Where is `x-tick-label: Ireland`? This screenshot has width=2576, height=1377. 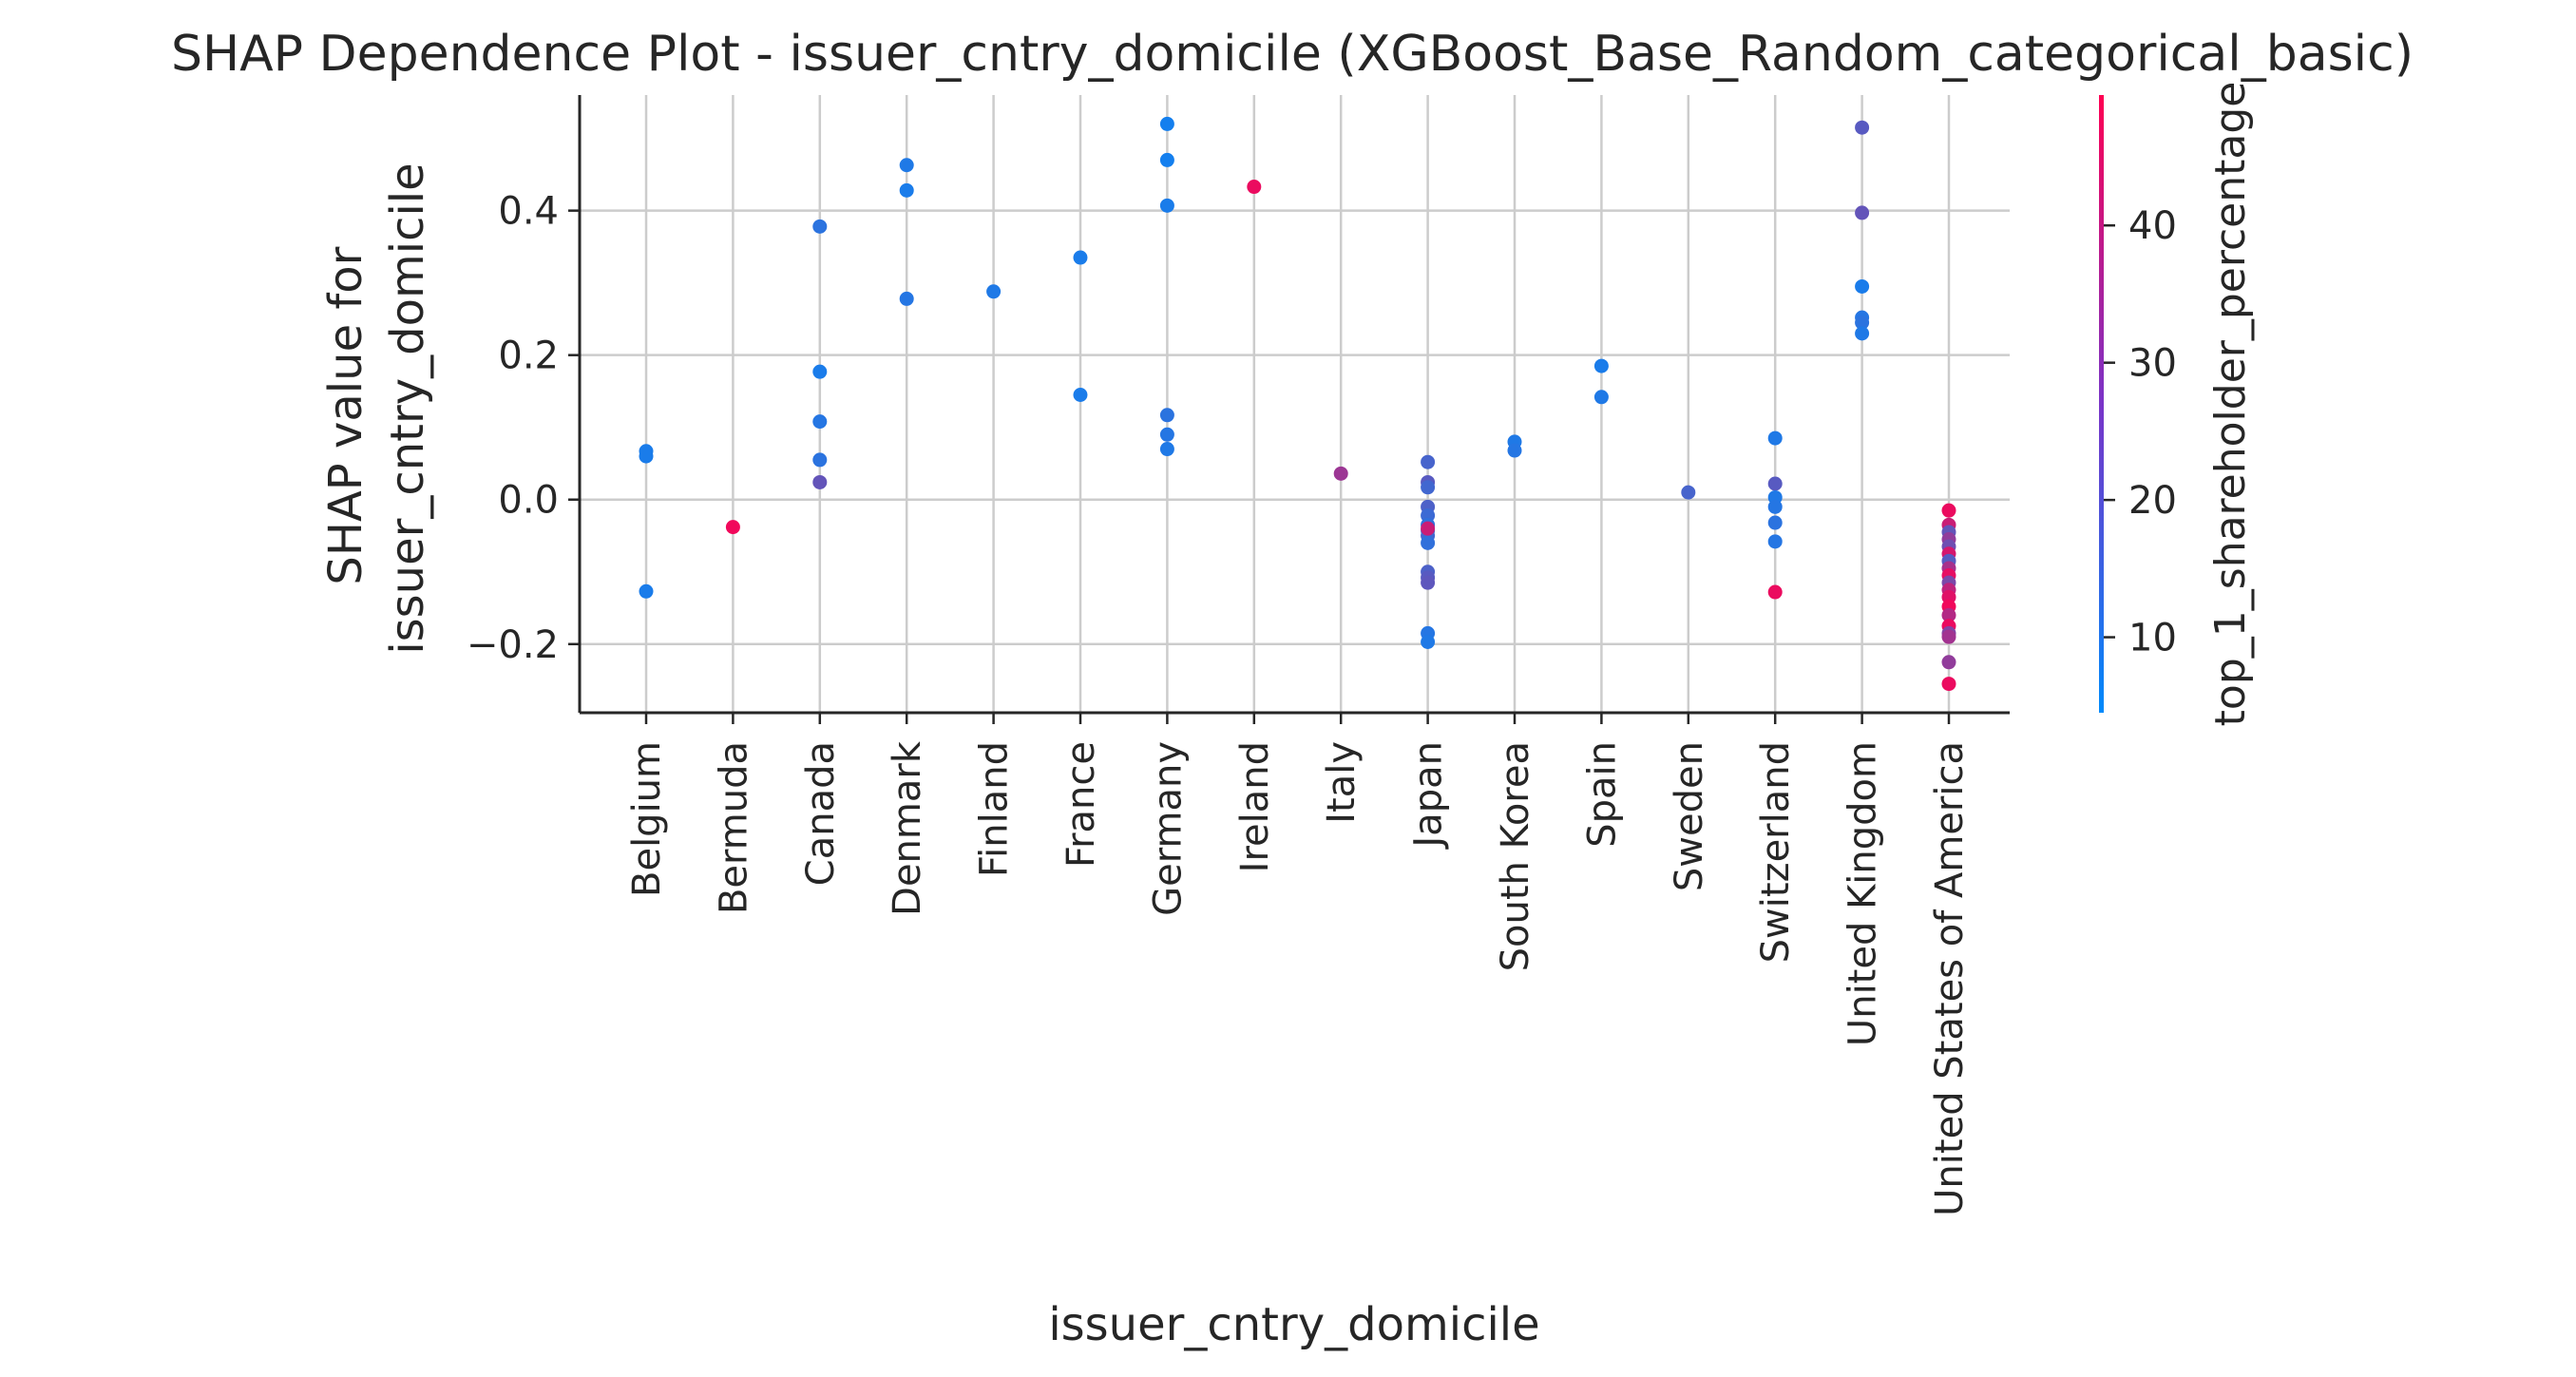
x-tick-label: Ireland is located at coordinates (1255, 806).